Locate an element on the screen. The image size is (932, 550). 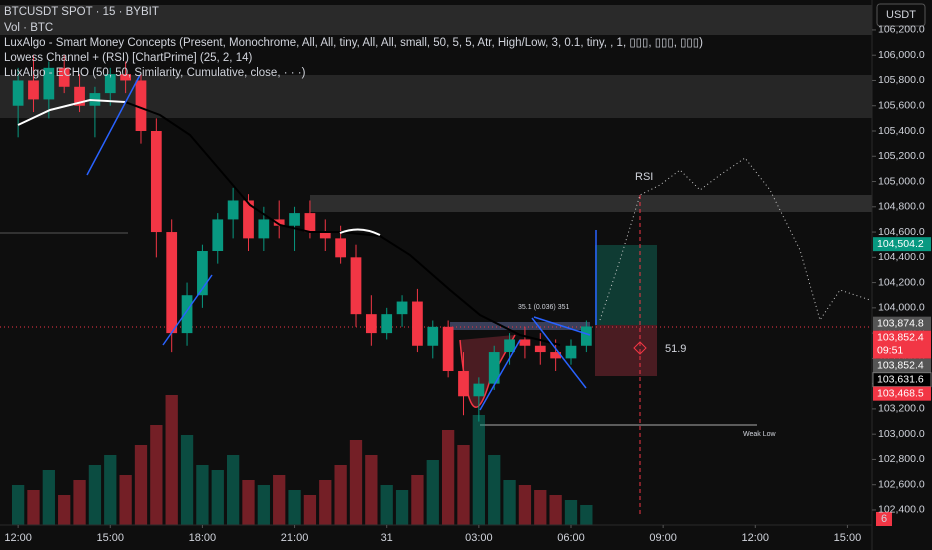
x-tick-label: 03:00 is located at coordinates (479, 538).